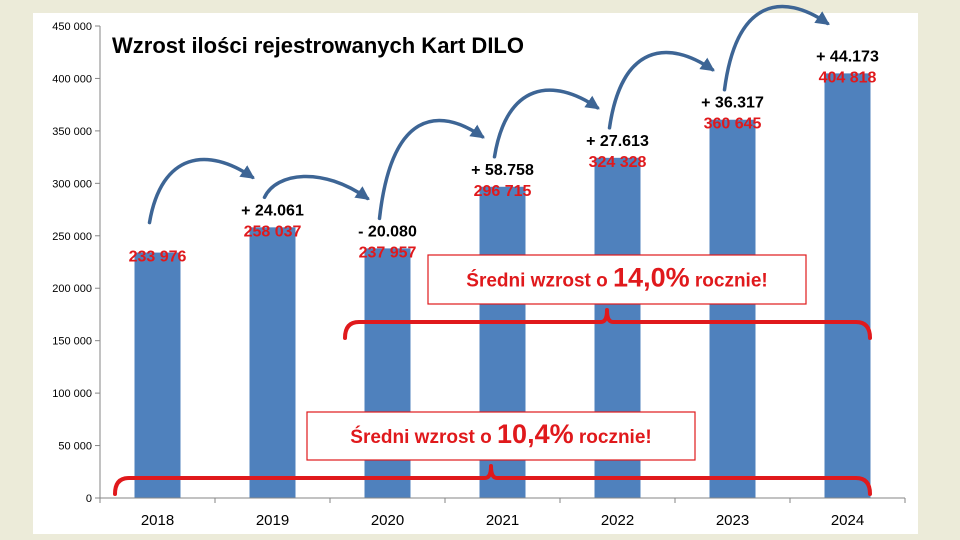  What do you see at coordinates (502, 520) in the screenshot?
I see `x-tick-label: 2021` at bounding box center [502, 520].